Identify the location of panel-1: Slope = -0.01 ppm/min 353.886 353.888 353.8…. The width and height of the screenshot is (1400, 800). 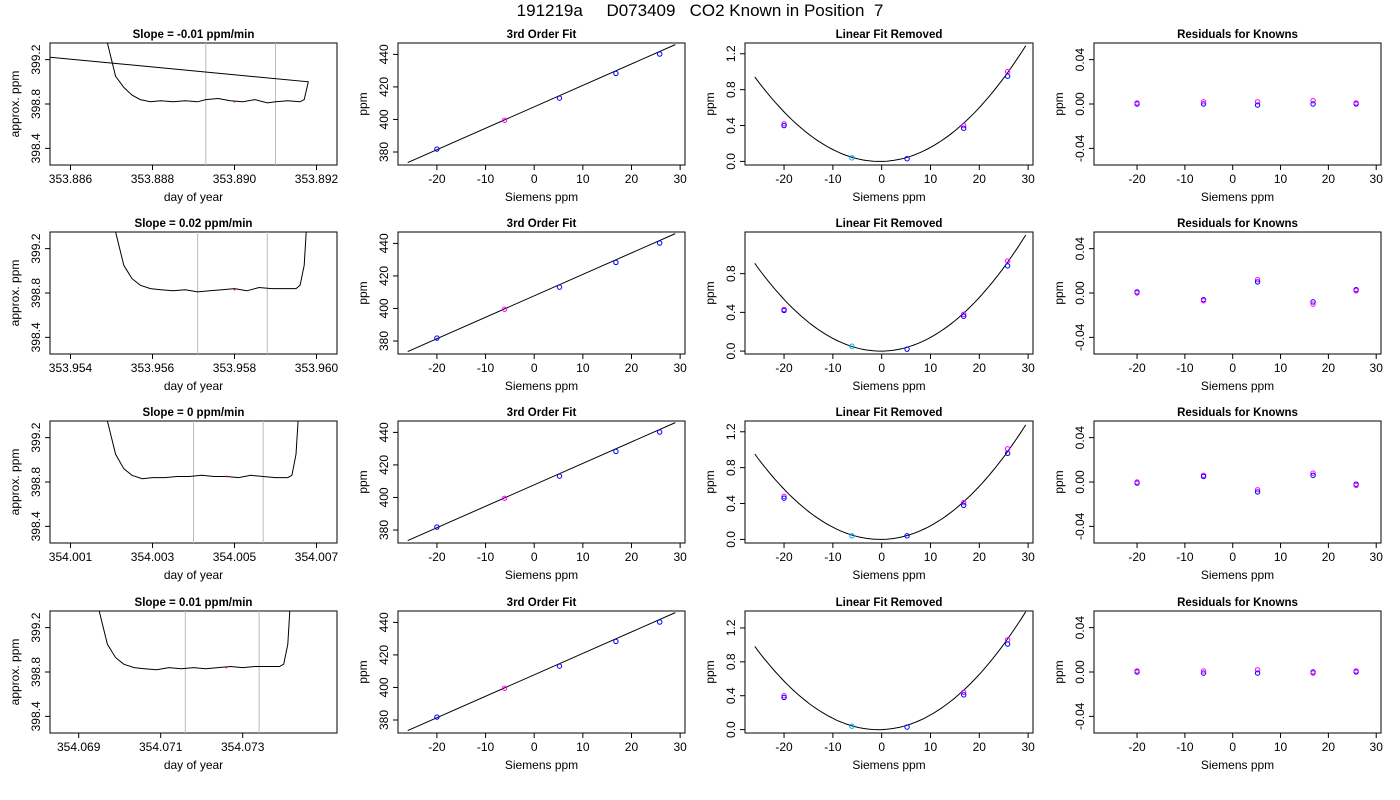
(173, 116).